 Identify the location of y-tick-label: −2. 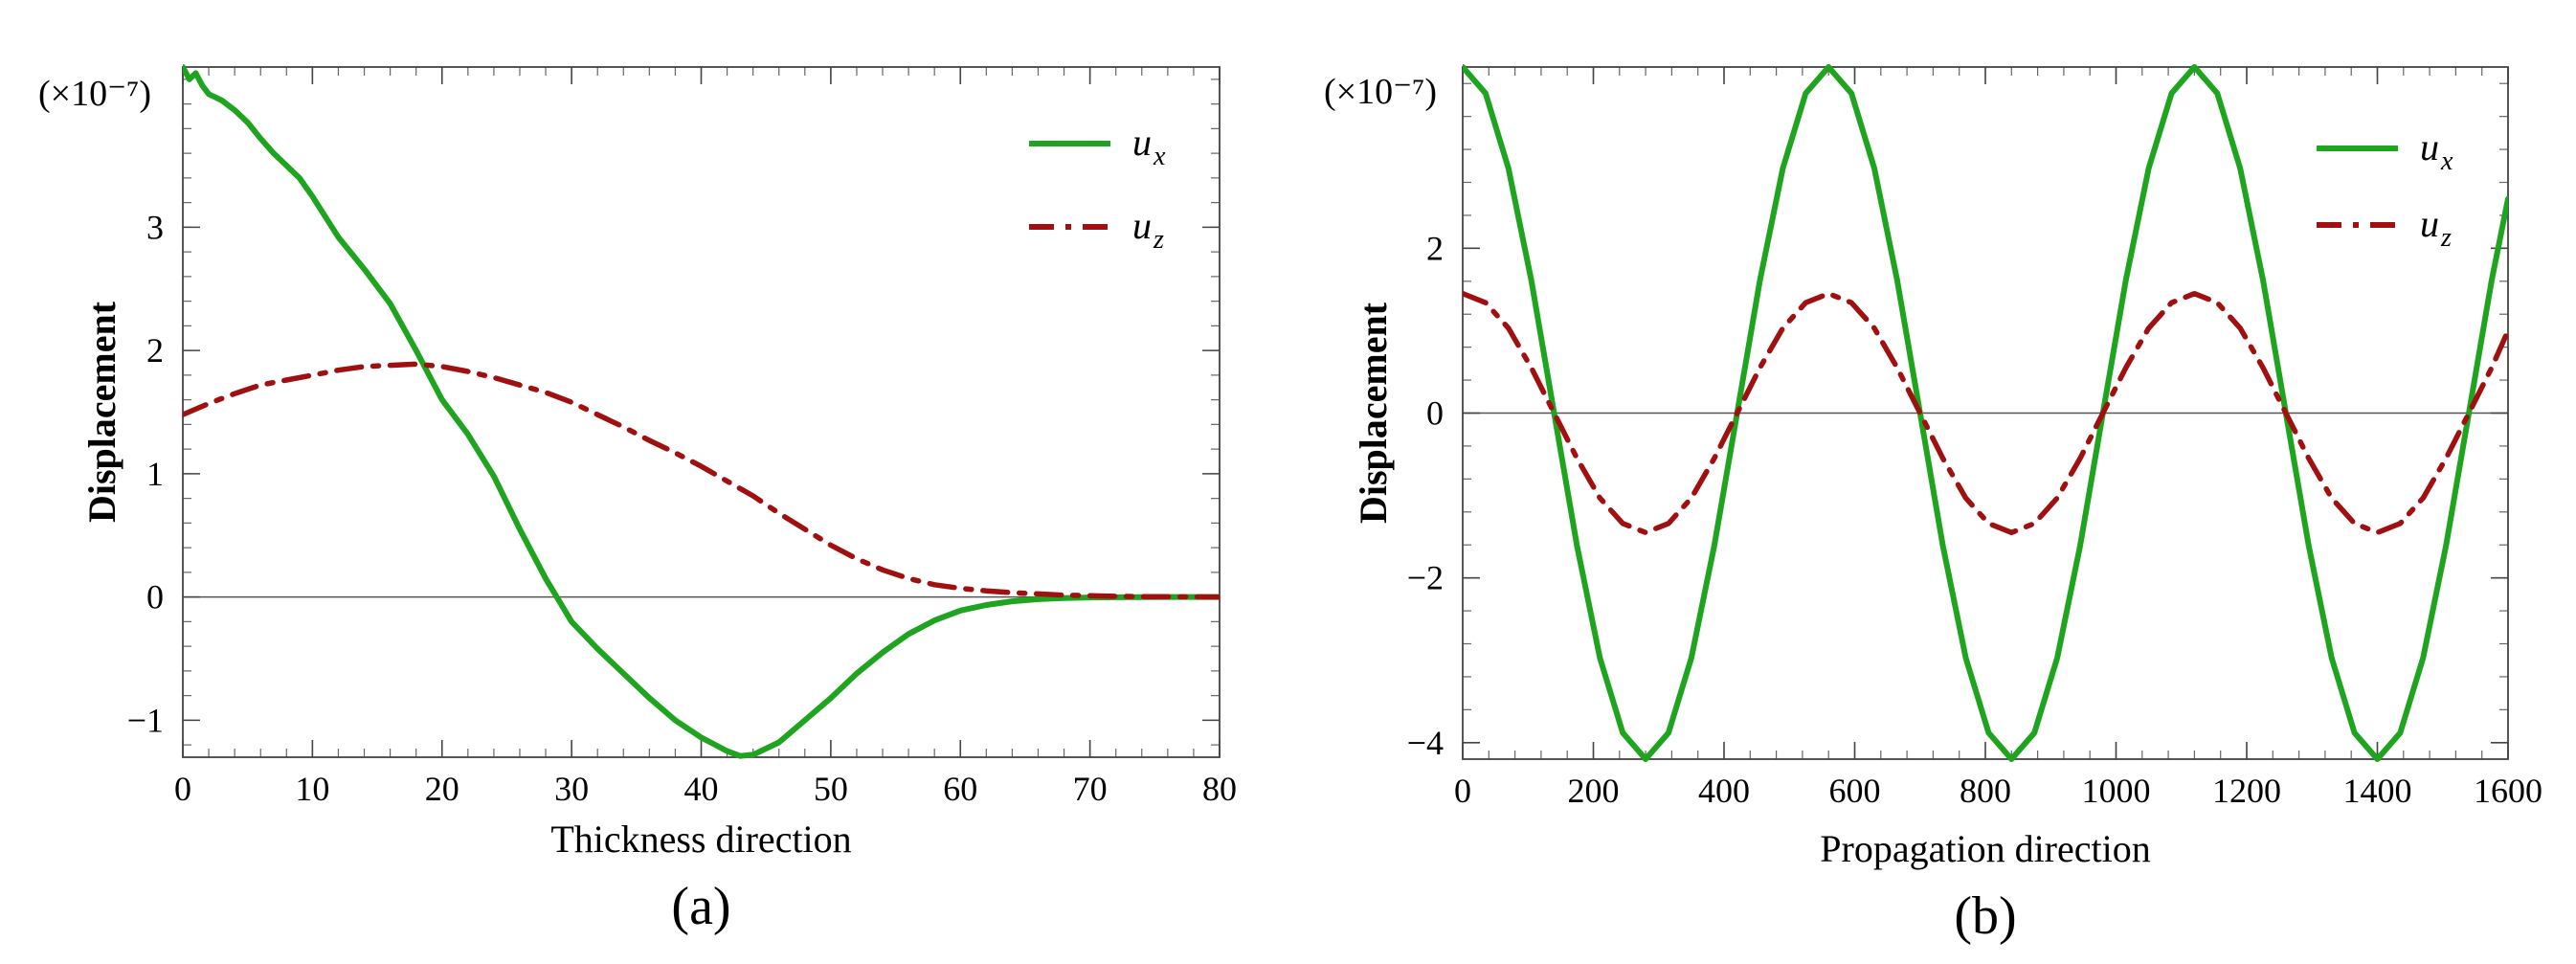
(1425, 578).